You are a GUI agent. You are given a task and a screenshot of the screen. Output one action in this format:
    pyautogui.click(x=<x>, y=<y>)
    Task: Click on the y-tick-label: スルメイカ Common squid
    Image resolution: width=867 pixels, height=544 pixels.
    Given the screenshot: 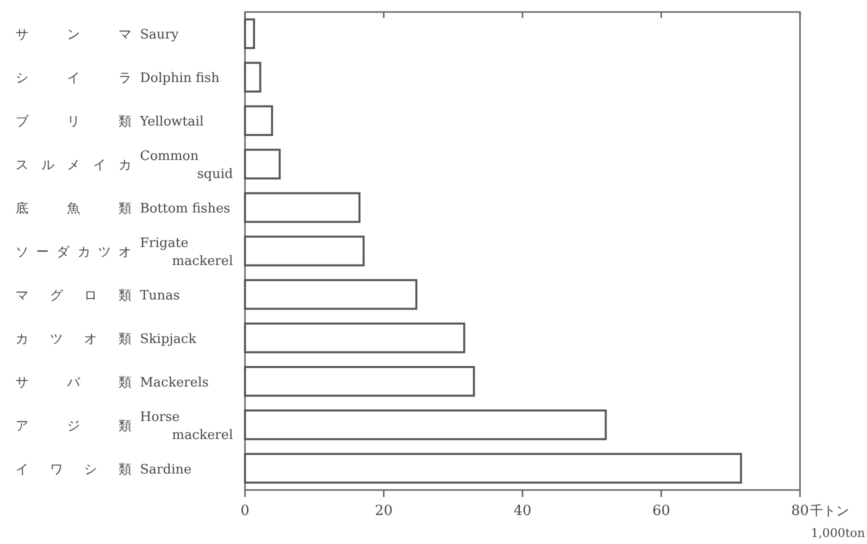 What is the action you would take?
    pyautogui.click(x=124, y=165)
    